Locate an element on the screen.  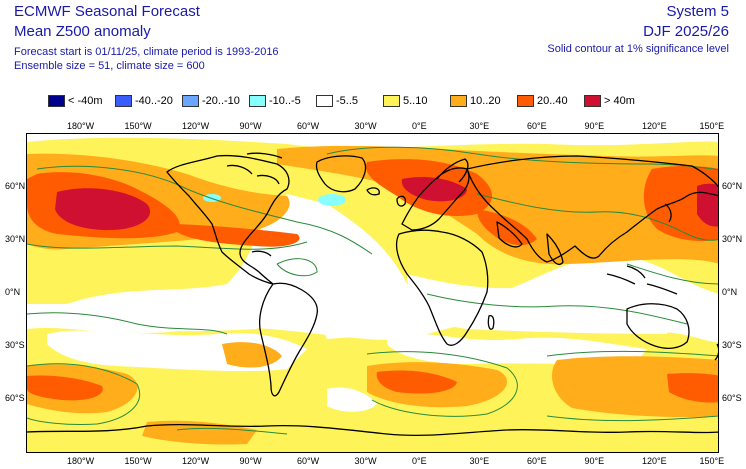
legend-item: < -40m is located at coordinates (81, 101).